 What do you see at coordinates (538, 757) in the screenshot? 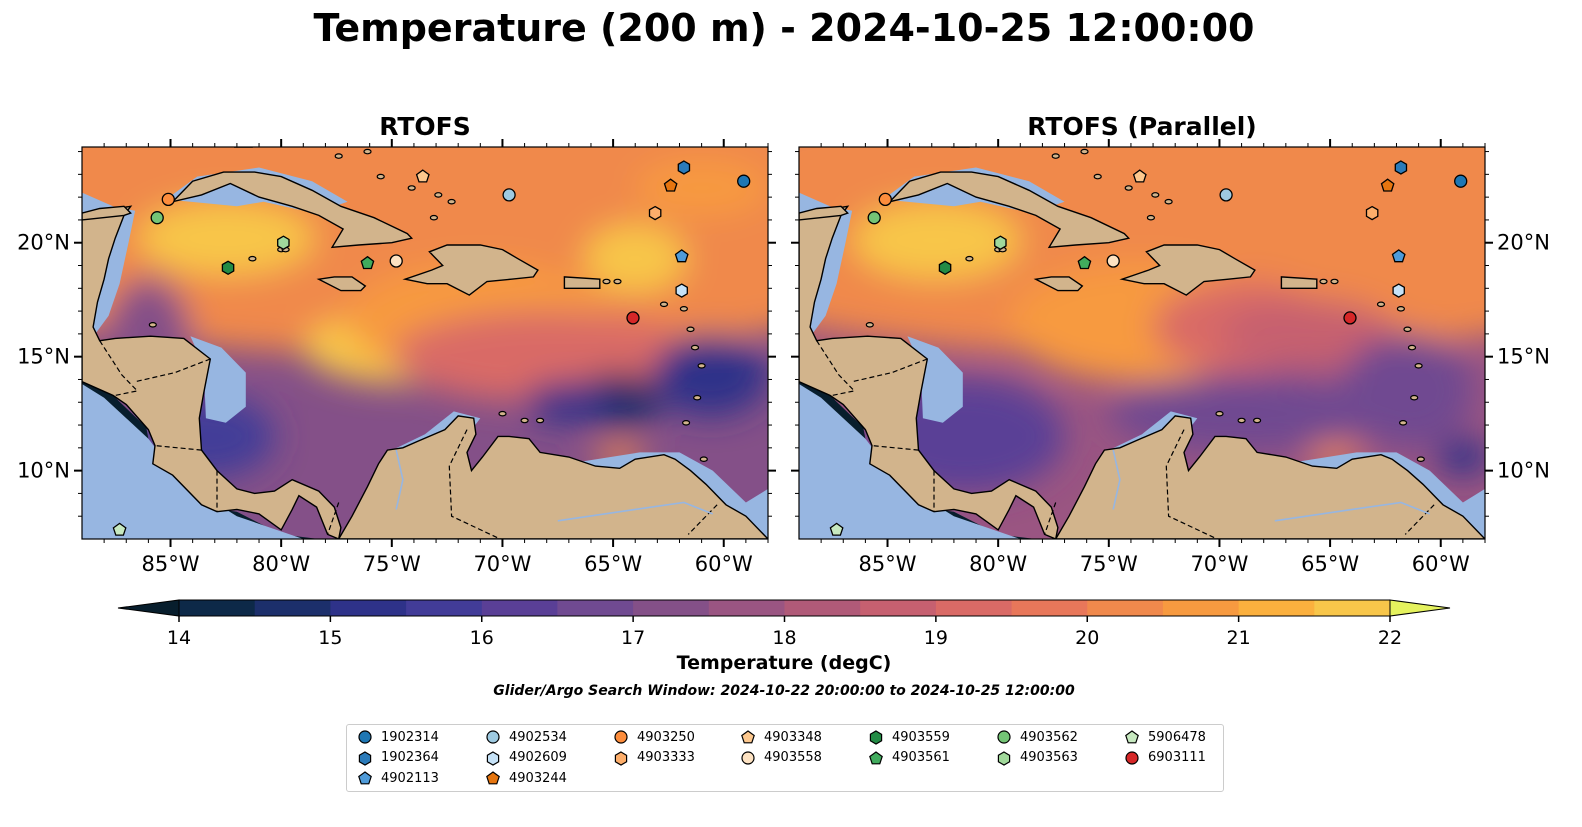
I see `legend-label: 4902609` at bounding box center [538, 757].